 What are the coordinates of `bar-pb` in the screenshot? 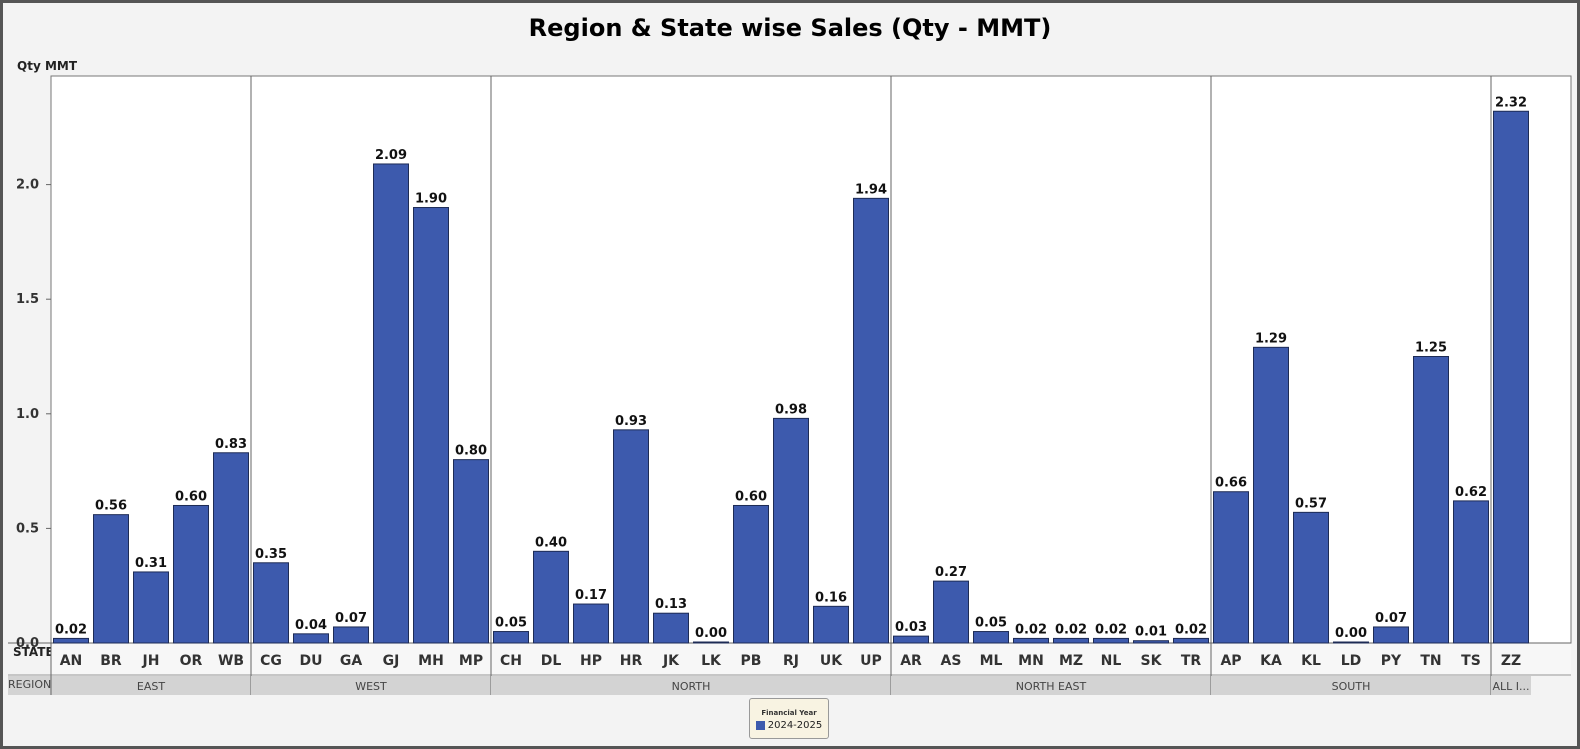 It's located at (751, 574).